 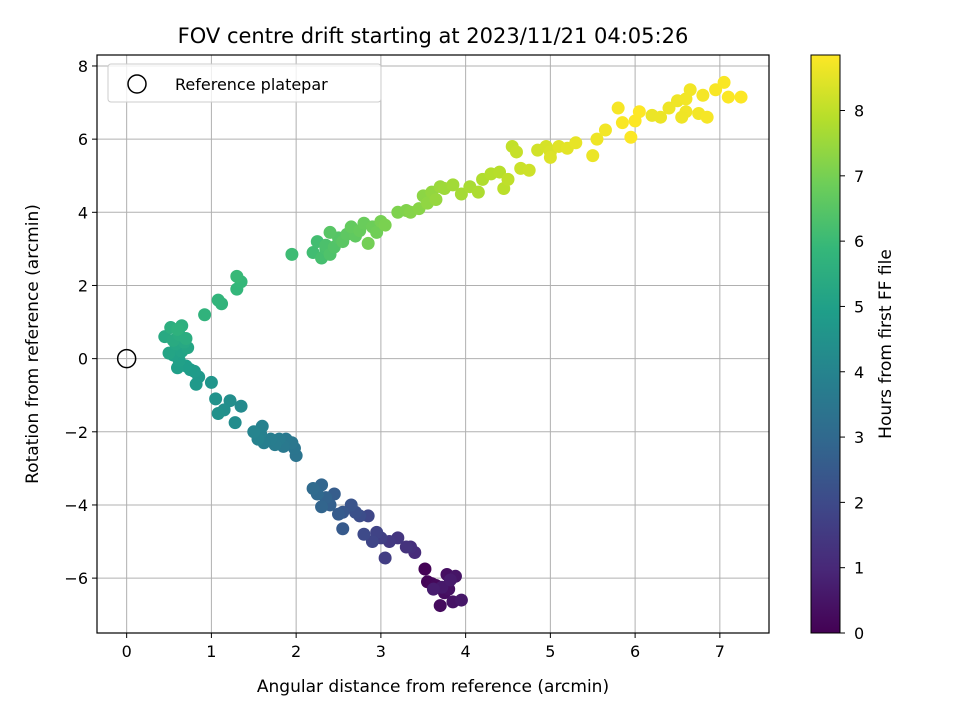 I want to click on x-tick-label: 7, so click(x=720, y=651).